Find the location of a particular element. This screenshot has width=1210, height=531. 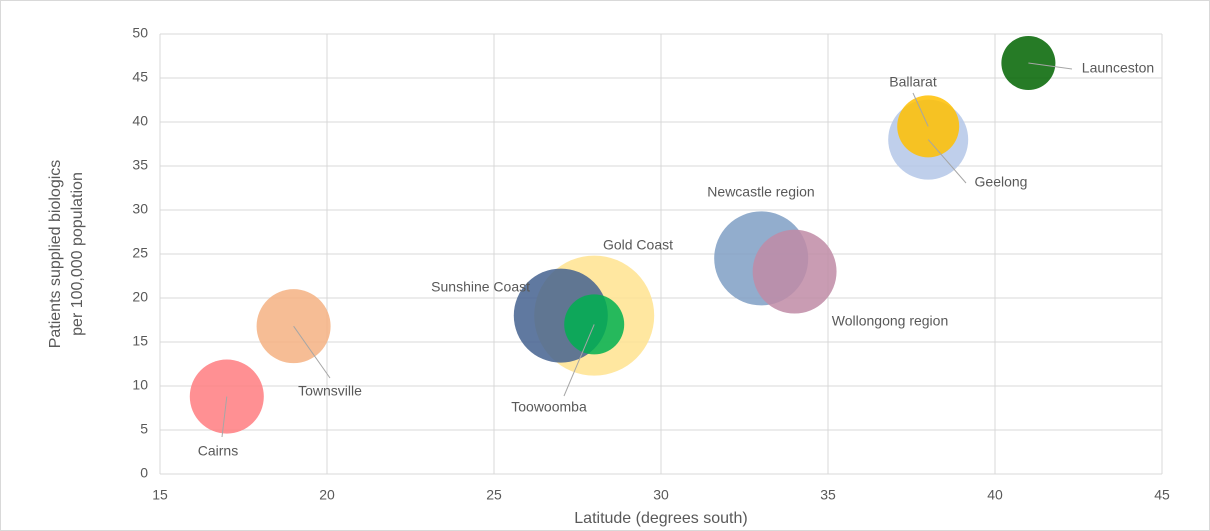

y-tick-label: 50 is located at coordinates (140, 33).